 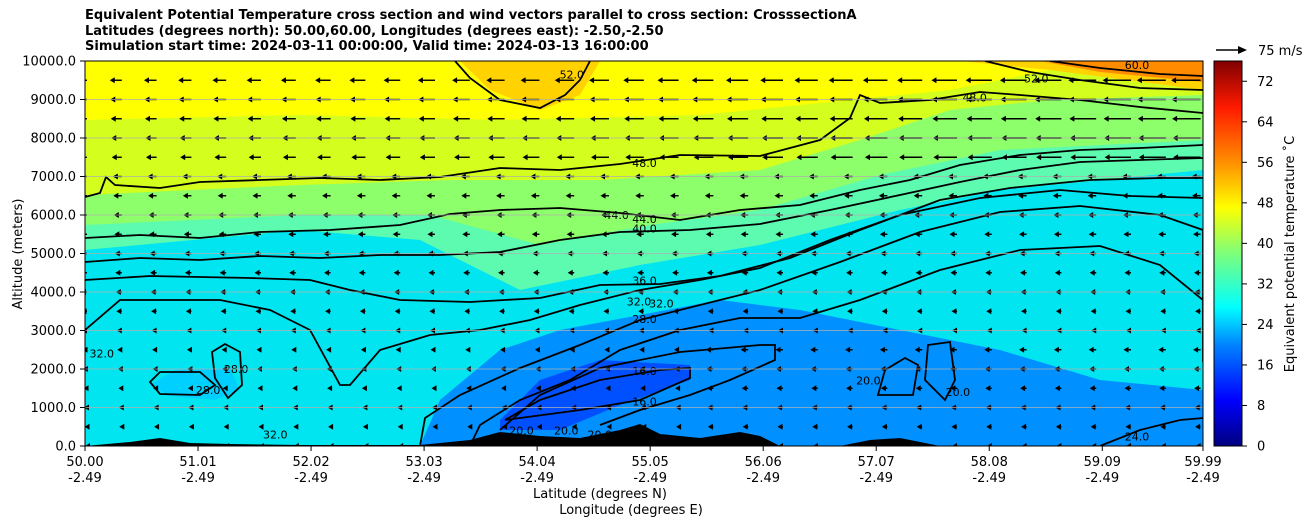 I want to click on quiver-key-label: 75 m/s, so click(x=1280, y=51).